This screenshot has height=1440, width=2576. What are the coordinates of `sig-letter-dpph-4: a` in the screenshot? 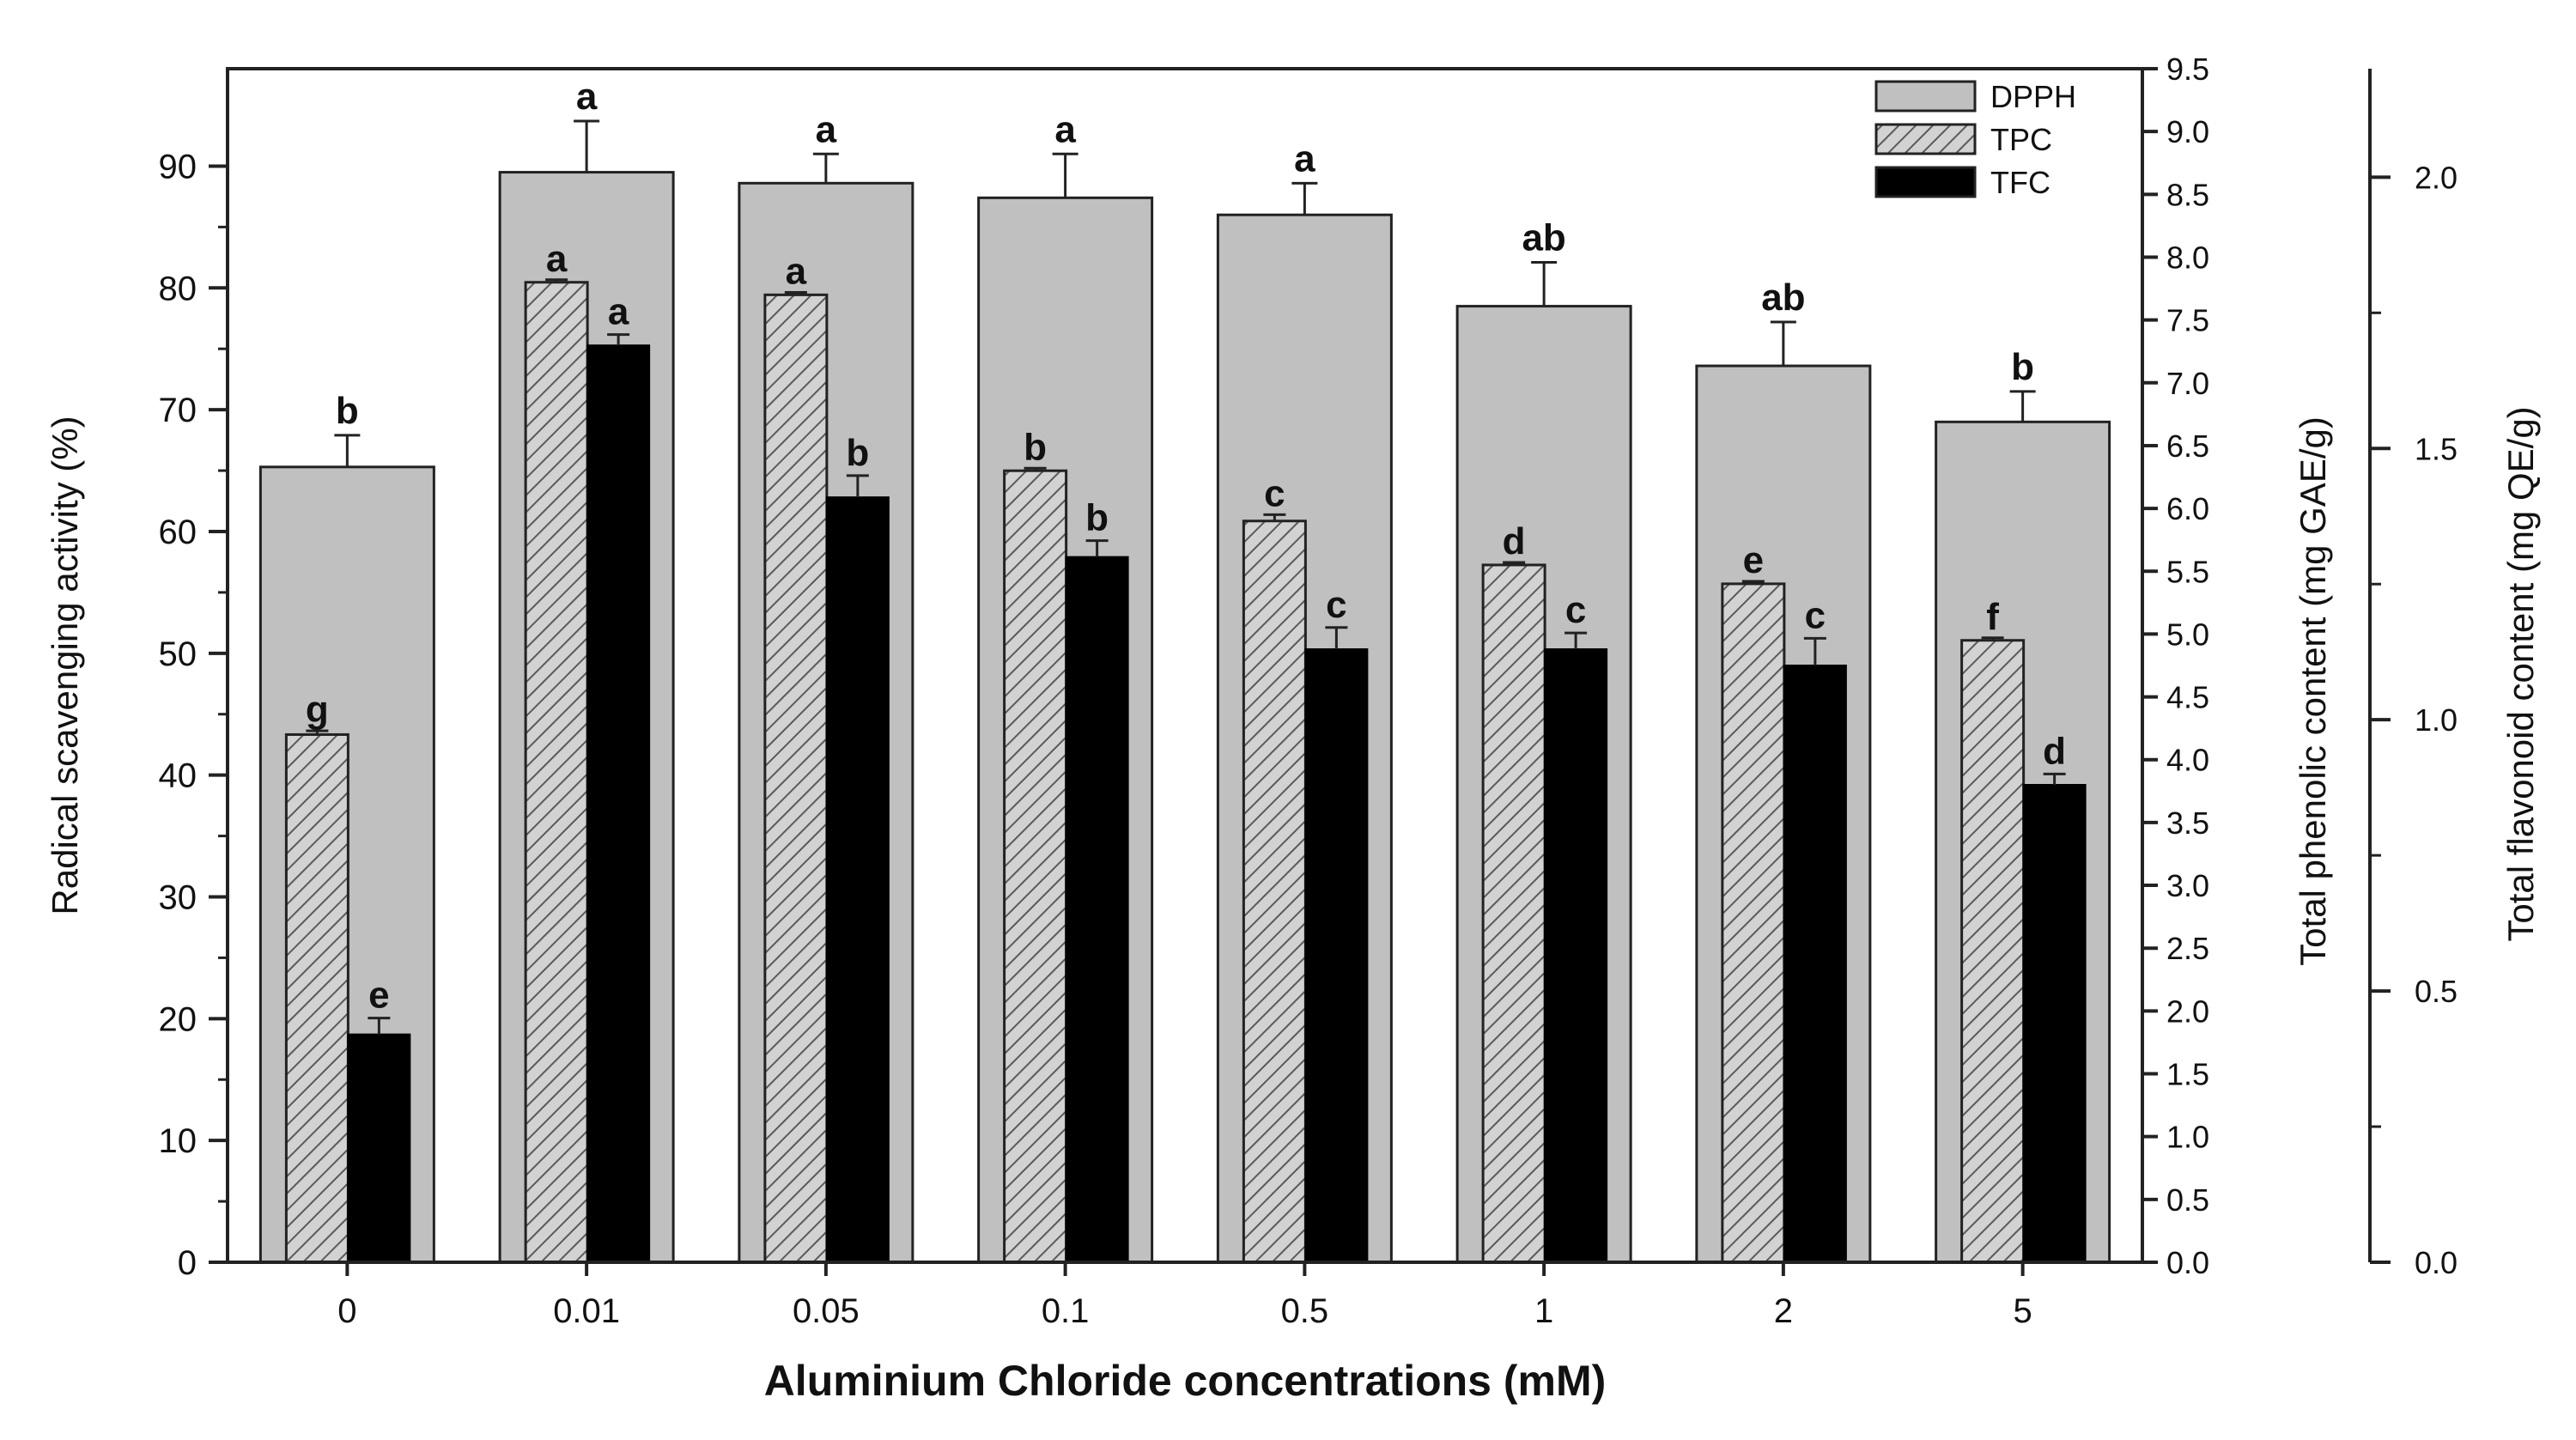 It's located at (1305, 158).